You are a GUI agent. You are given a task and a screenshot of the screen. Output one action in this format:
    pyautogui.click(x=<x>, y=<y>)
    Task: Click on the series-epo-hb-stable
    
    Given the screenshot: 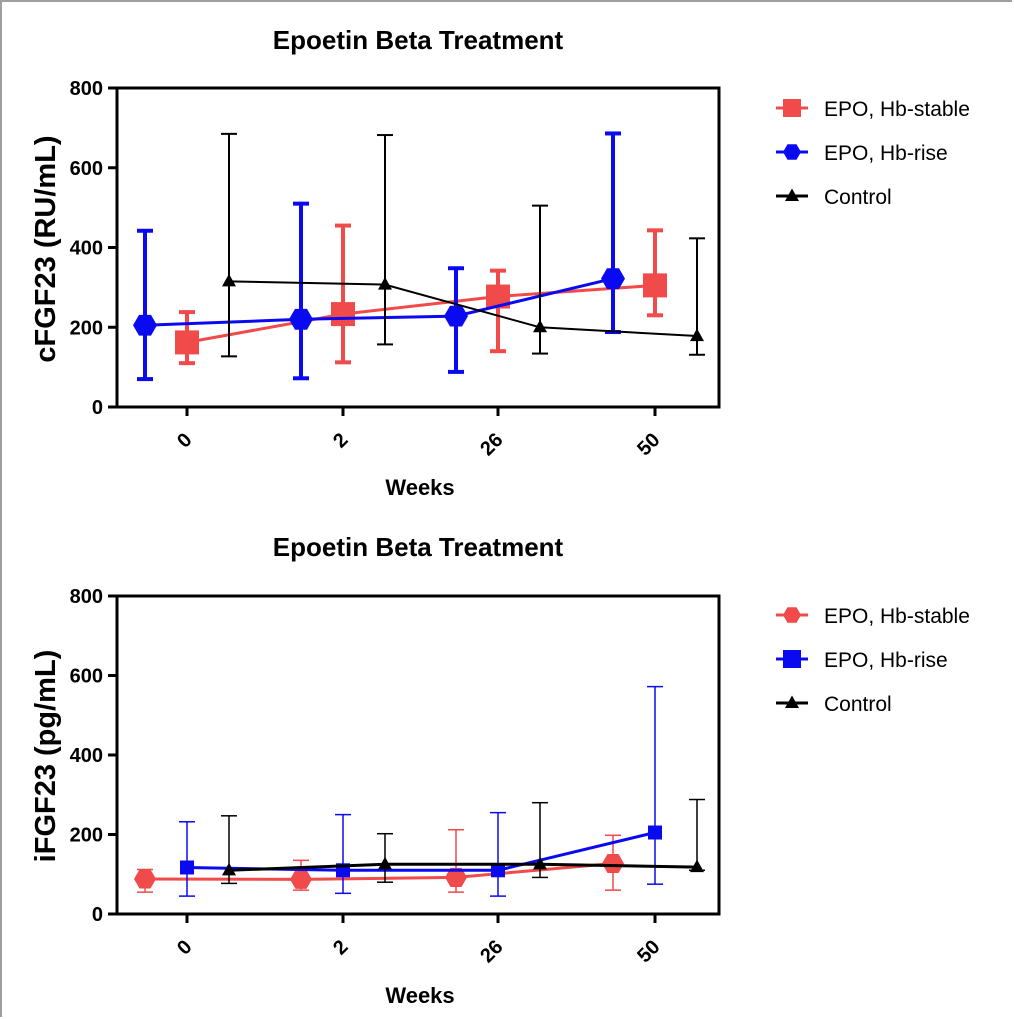 What is the action you would take?
    pyautogui.click(x=379, y=860)
    